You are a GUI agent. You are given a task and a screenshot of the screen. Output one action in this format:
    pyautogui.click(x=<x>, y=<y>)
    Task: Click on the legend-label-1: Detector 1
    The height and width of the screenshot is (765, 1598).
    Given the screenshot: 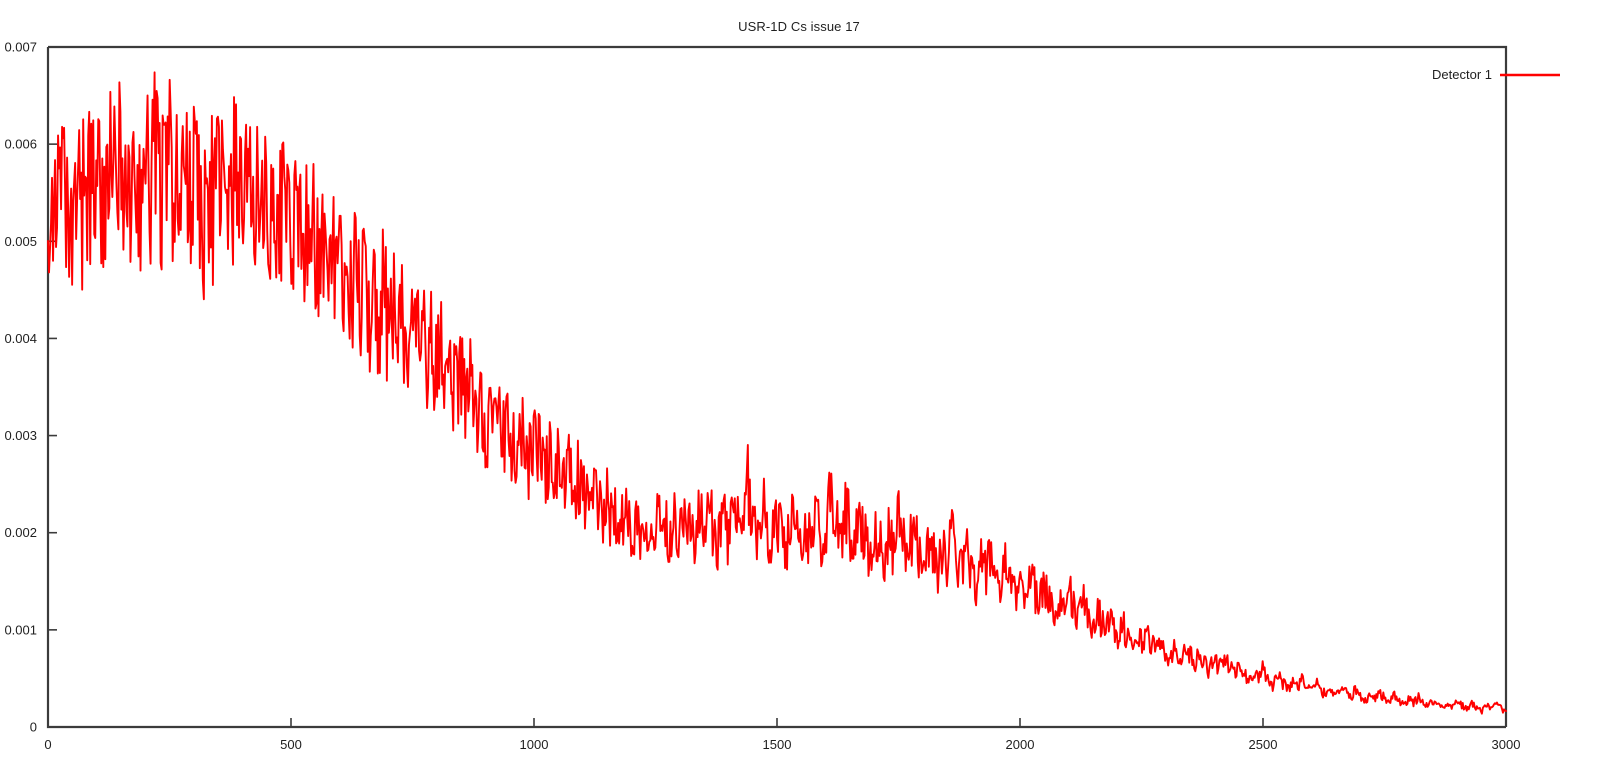 What is the action you would take?
    pyautogui.click(x=1462, y=74)
    